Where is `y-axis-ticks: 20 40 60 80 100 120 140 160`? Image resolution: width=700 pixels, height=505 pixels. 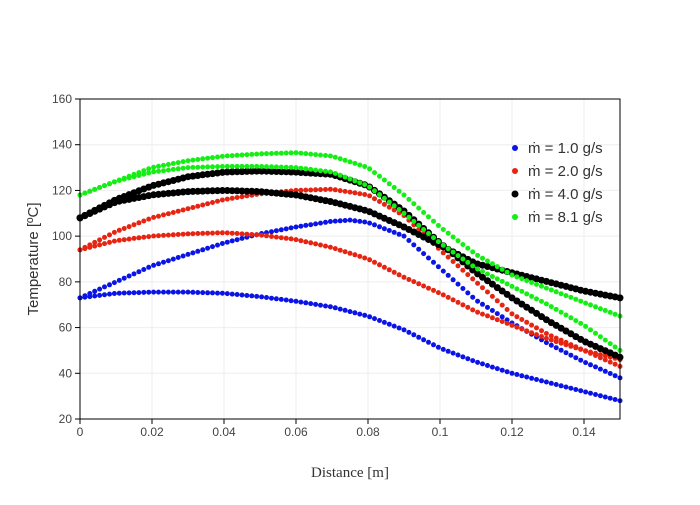
y-axis-ticks: 20 40 60 80 100 120 140 160 is located at coordinates (66, 259).